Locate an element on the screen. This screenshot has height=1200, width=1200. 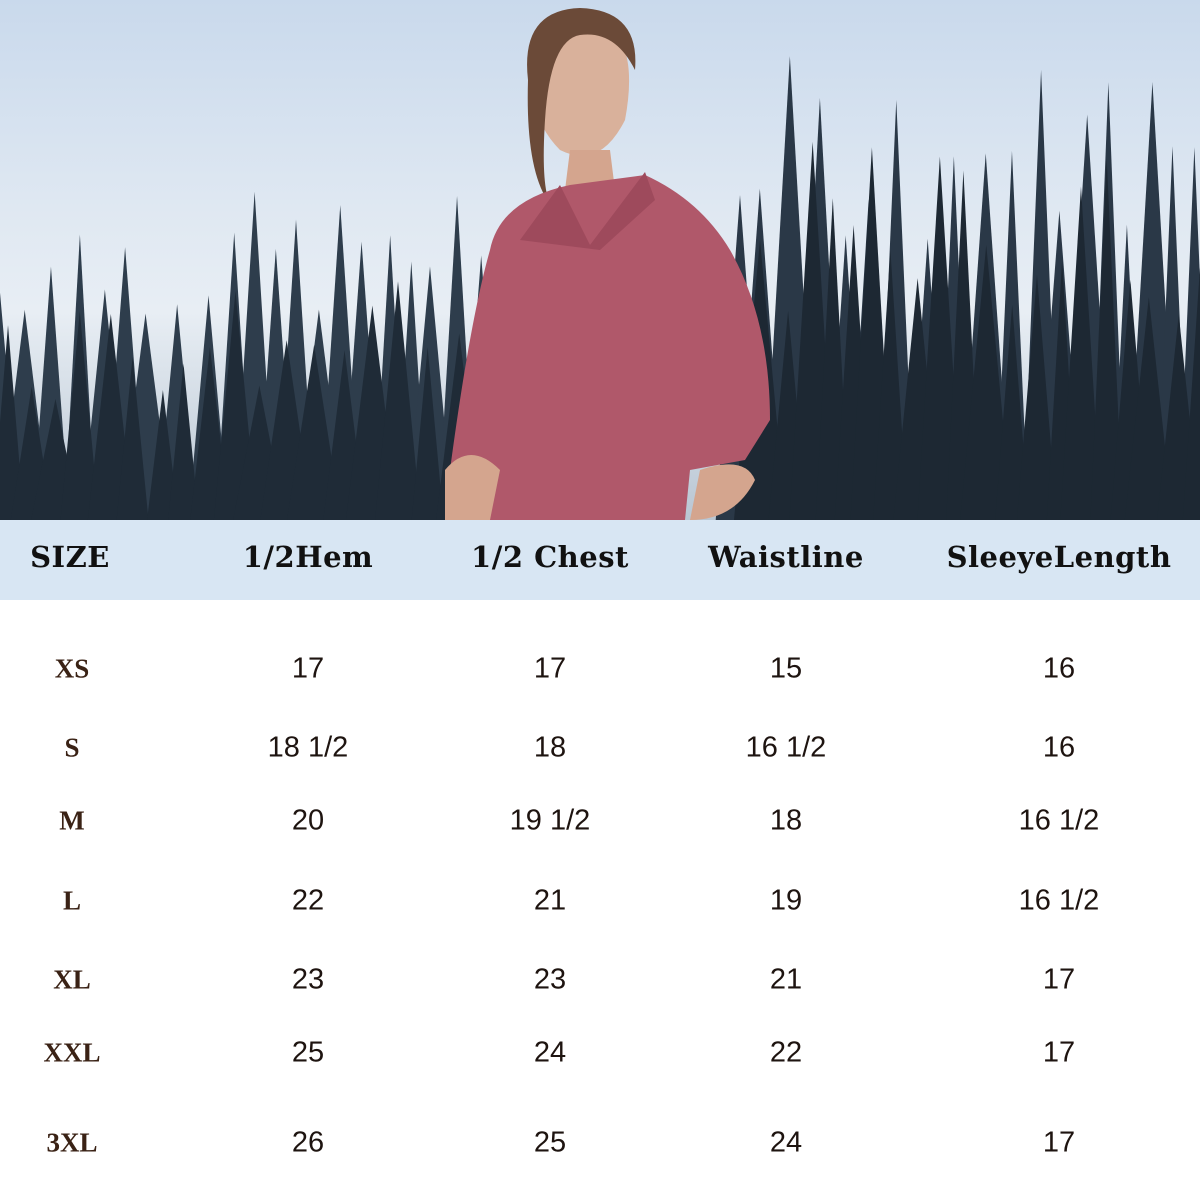
size-label: M is located at coordinates (72, 820).